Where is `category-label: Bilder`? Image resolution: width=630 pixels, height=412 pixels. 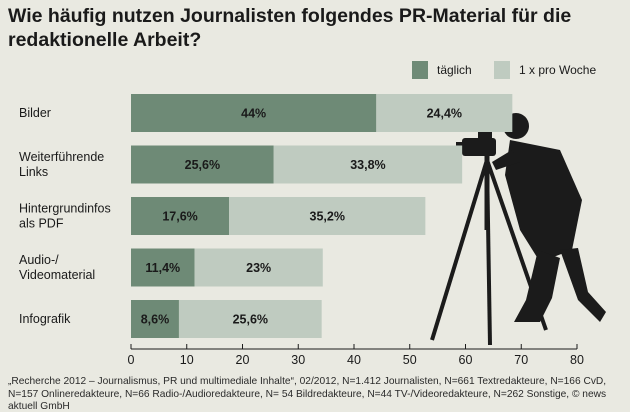
category-label: Bilder is located at coordinates (35, 113).